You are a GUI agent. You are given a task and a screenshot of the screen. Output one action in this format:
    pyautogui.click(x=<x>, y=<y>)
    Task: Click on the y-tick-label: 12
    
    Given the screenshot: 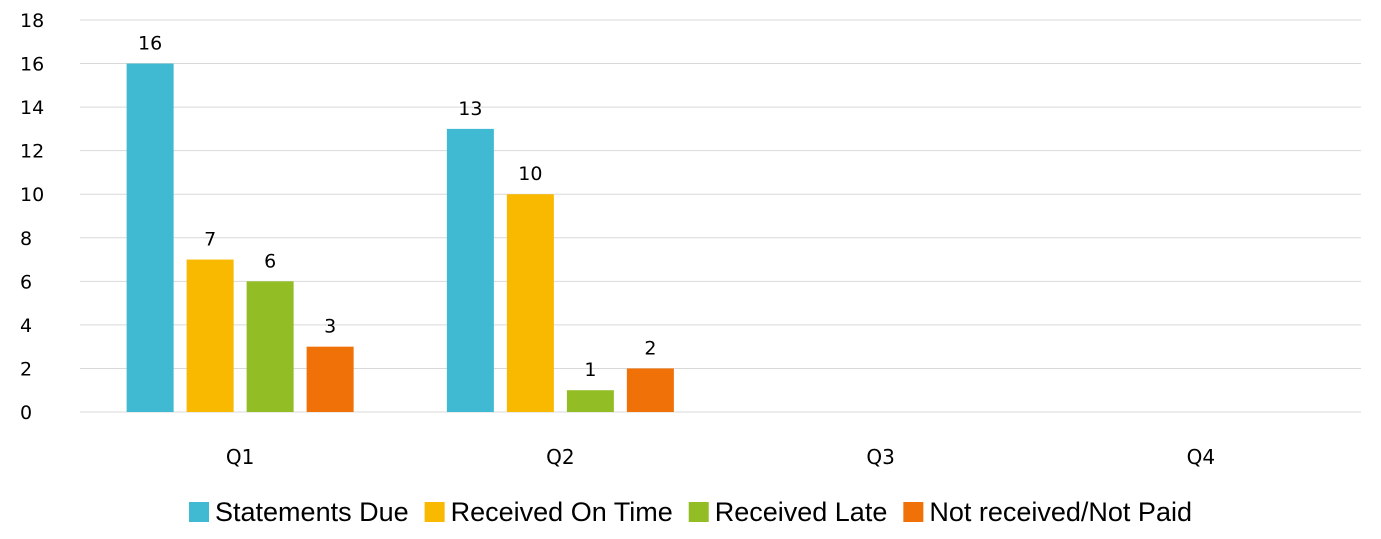 What is the action you would take?
    pyautogui.click(x=32, y=152)
    